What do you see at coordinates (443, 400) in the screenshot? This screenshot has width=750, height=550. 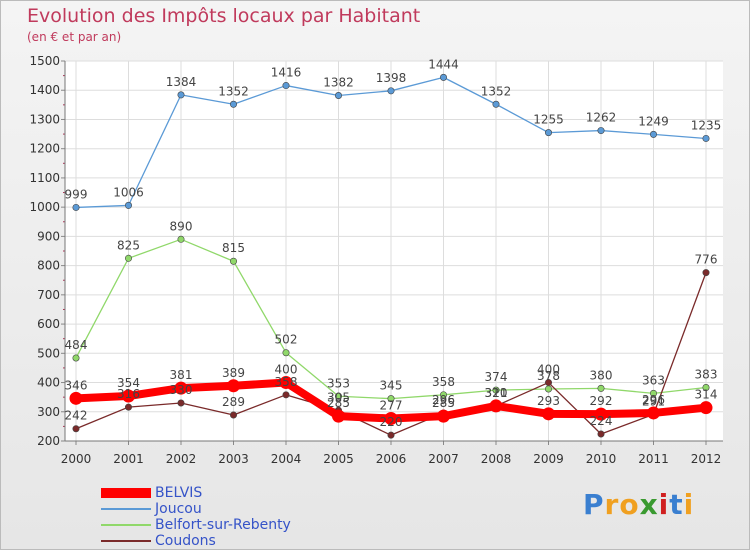 I see `data-label-coudons: 296` at bounding box center [443, 400].